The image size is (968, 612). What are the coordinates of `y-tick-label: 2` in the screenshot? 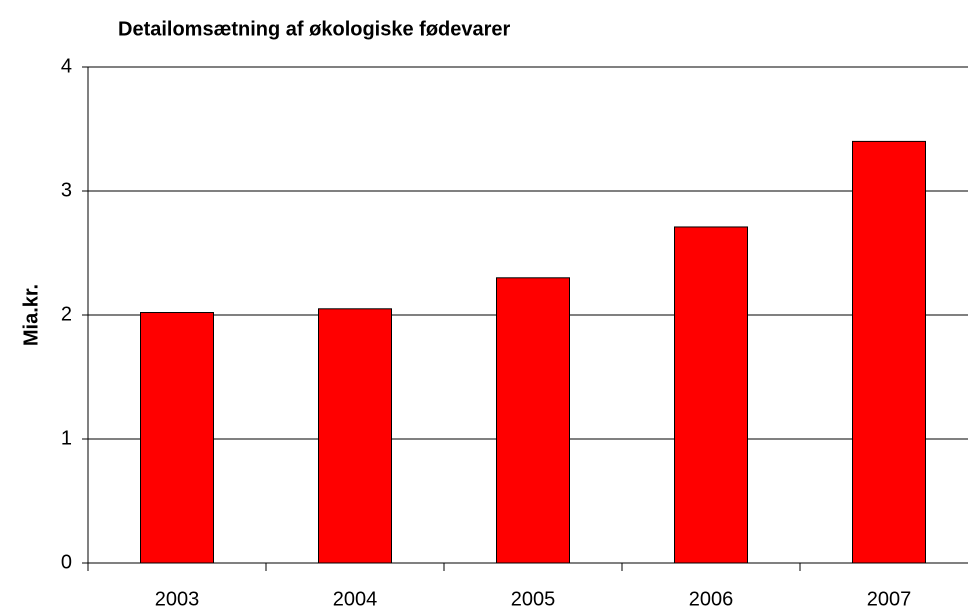 It's located at (66, 314).